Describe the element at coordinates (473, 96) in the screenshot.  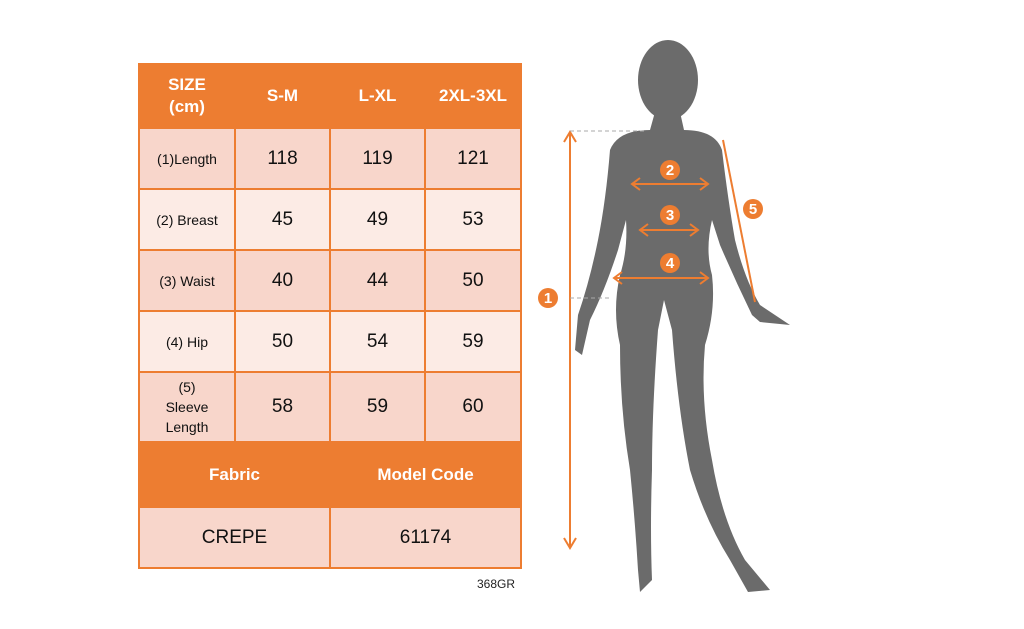
I see `size-2xl-3xl-header: 2XL-3XL` at that location.